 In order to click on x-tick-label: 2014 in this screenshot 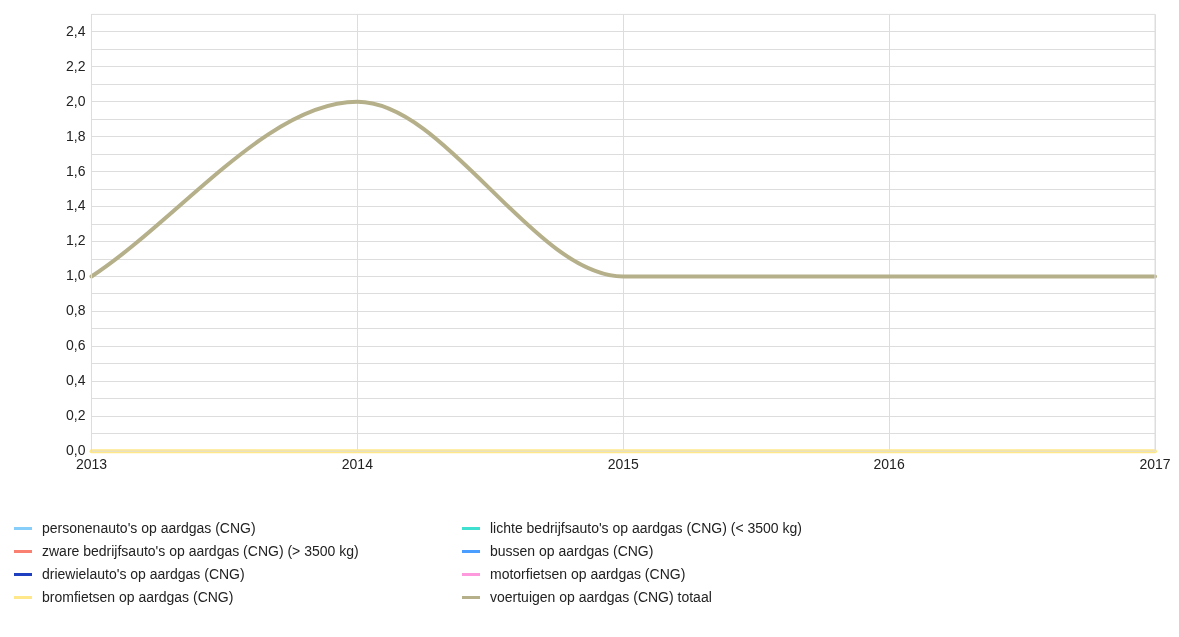, I will do `click(357, 464)`.